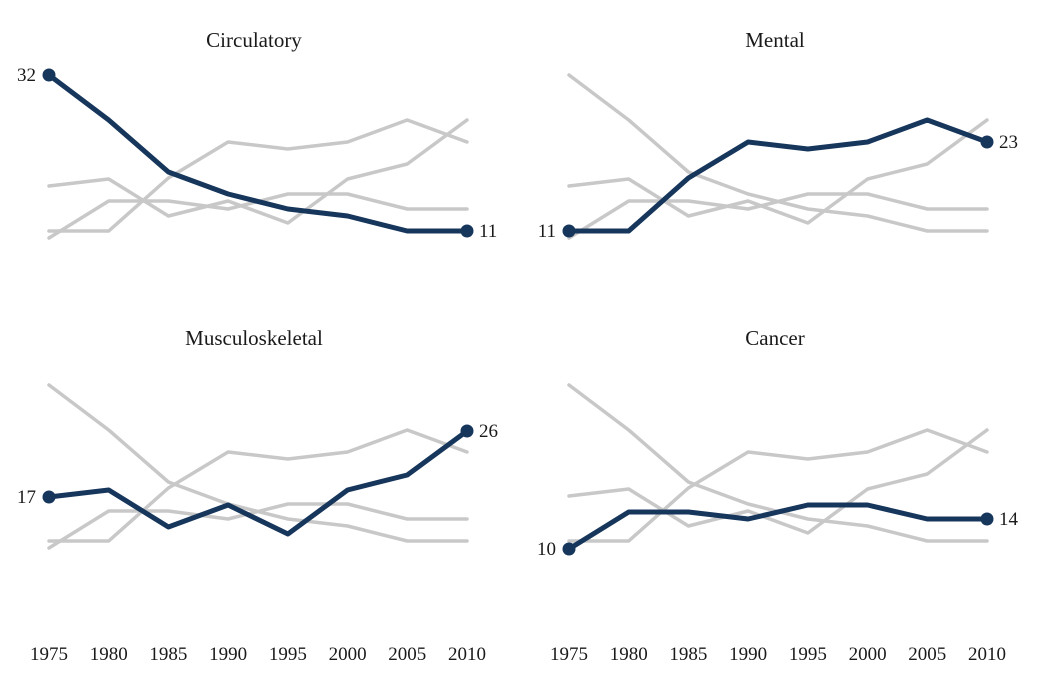 Image resolution: width=1043 pixels, height=687 pixels. I want to click on start-value-label: 32, so click(26, 75).